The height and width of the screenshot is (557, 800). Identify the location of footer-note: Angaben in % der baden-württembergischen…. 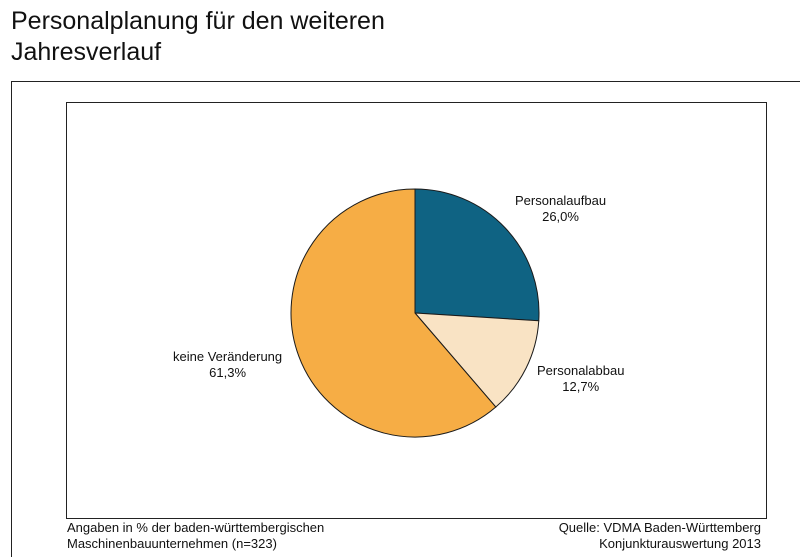
(195, 536).